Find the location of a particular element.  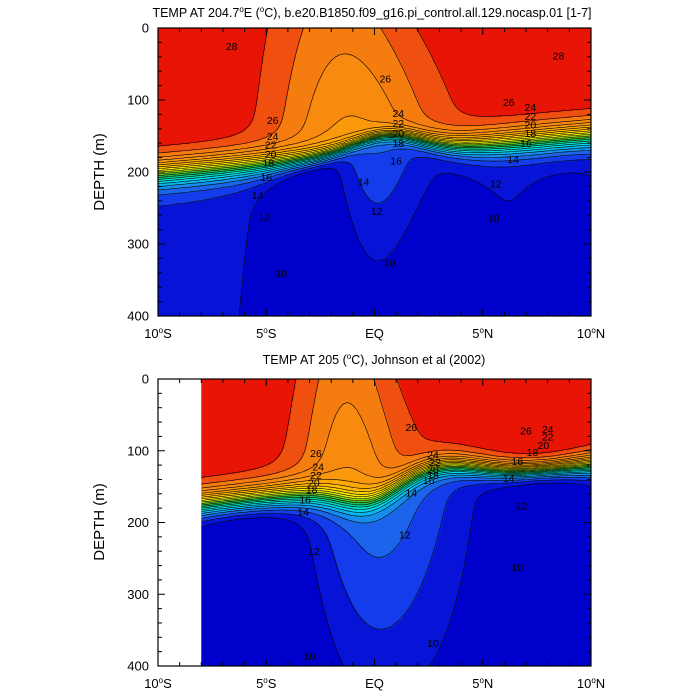

top-y-axis-label: DEPTH (m) is located at coordinates (99, 172).